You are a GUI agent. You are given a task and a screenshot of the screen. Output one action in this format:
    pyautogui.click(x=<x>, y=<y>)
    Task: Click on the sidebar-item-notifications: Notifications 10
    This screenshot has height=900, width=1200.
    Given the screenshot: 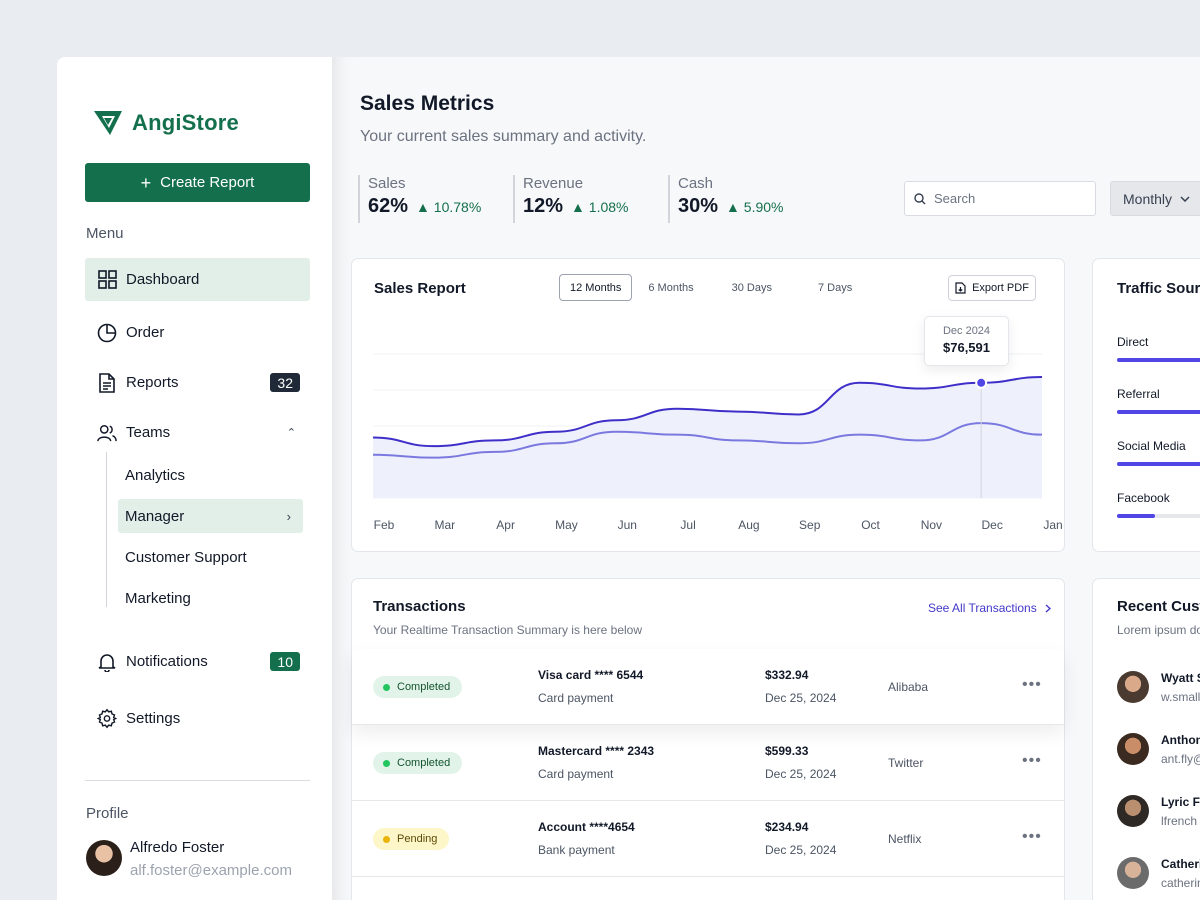 What is the action you would take?
    pyautogui.click(x=197, y=661)
    